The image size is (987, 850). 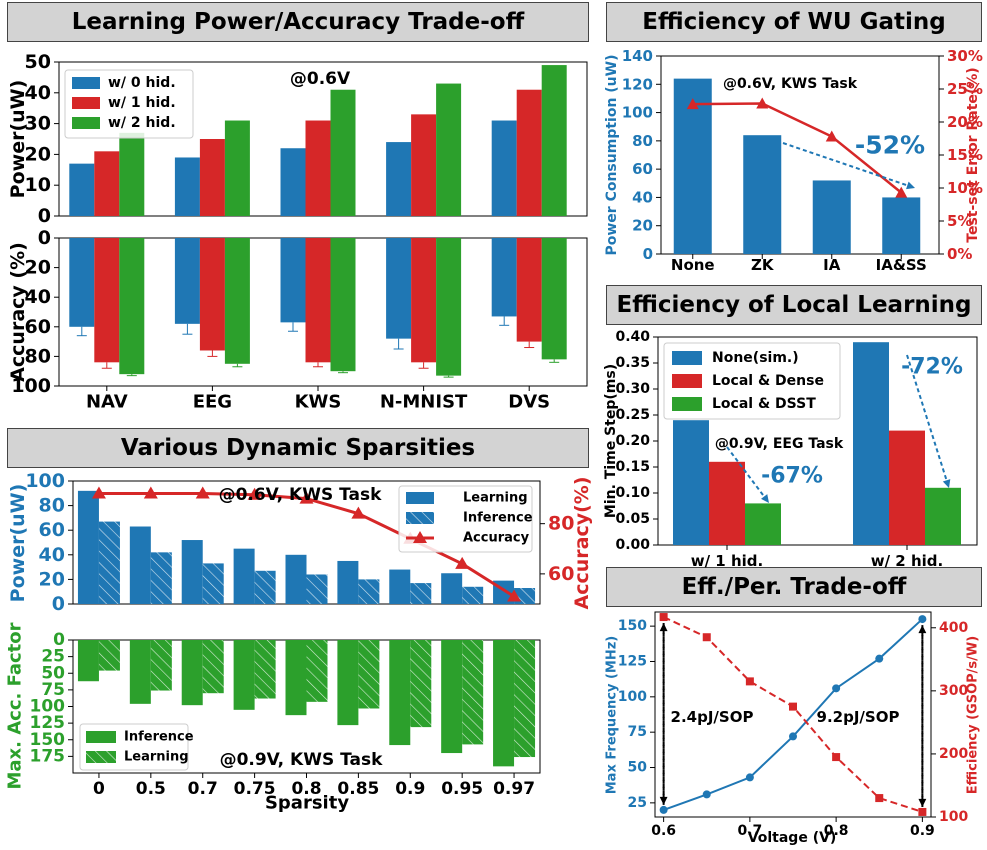 I want to click on local-learning-ytick-label: 0.05, so click(x=632, y=519).